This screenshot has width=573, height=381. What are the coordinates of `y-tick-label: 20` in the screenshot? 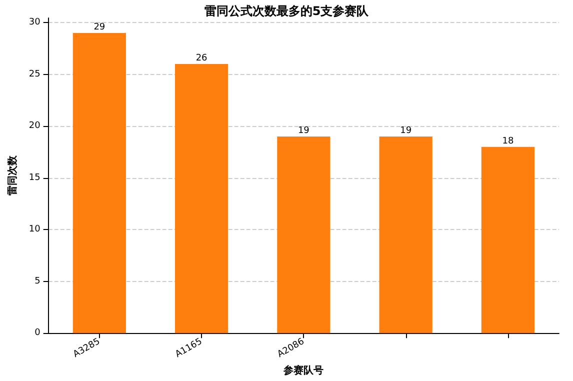 It's located at (34, 126).